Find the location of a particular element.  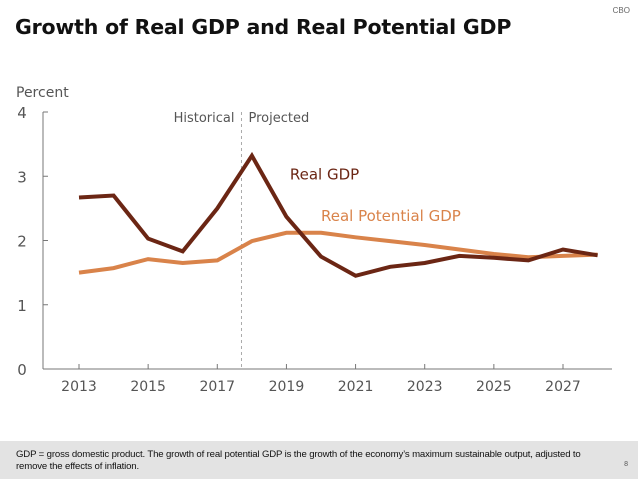

org-label: CBO is located at coordinates (621, 10).